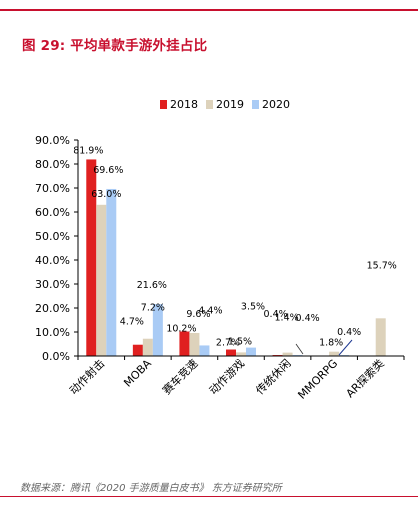 This screenshot has width=418, height=519. What do you see at coordinates (86, 376) in the screenshot?
I see `x-tick-label: 动作射击` at bounding box center [86, 376].